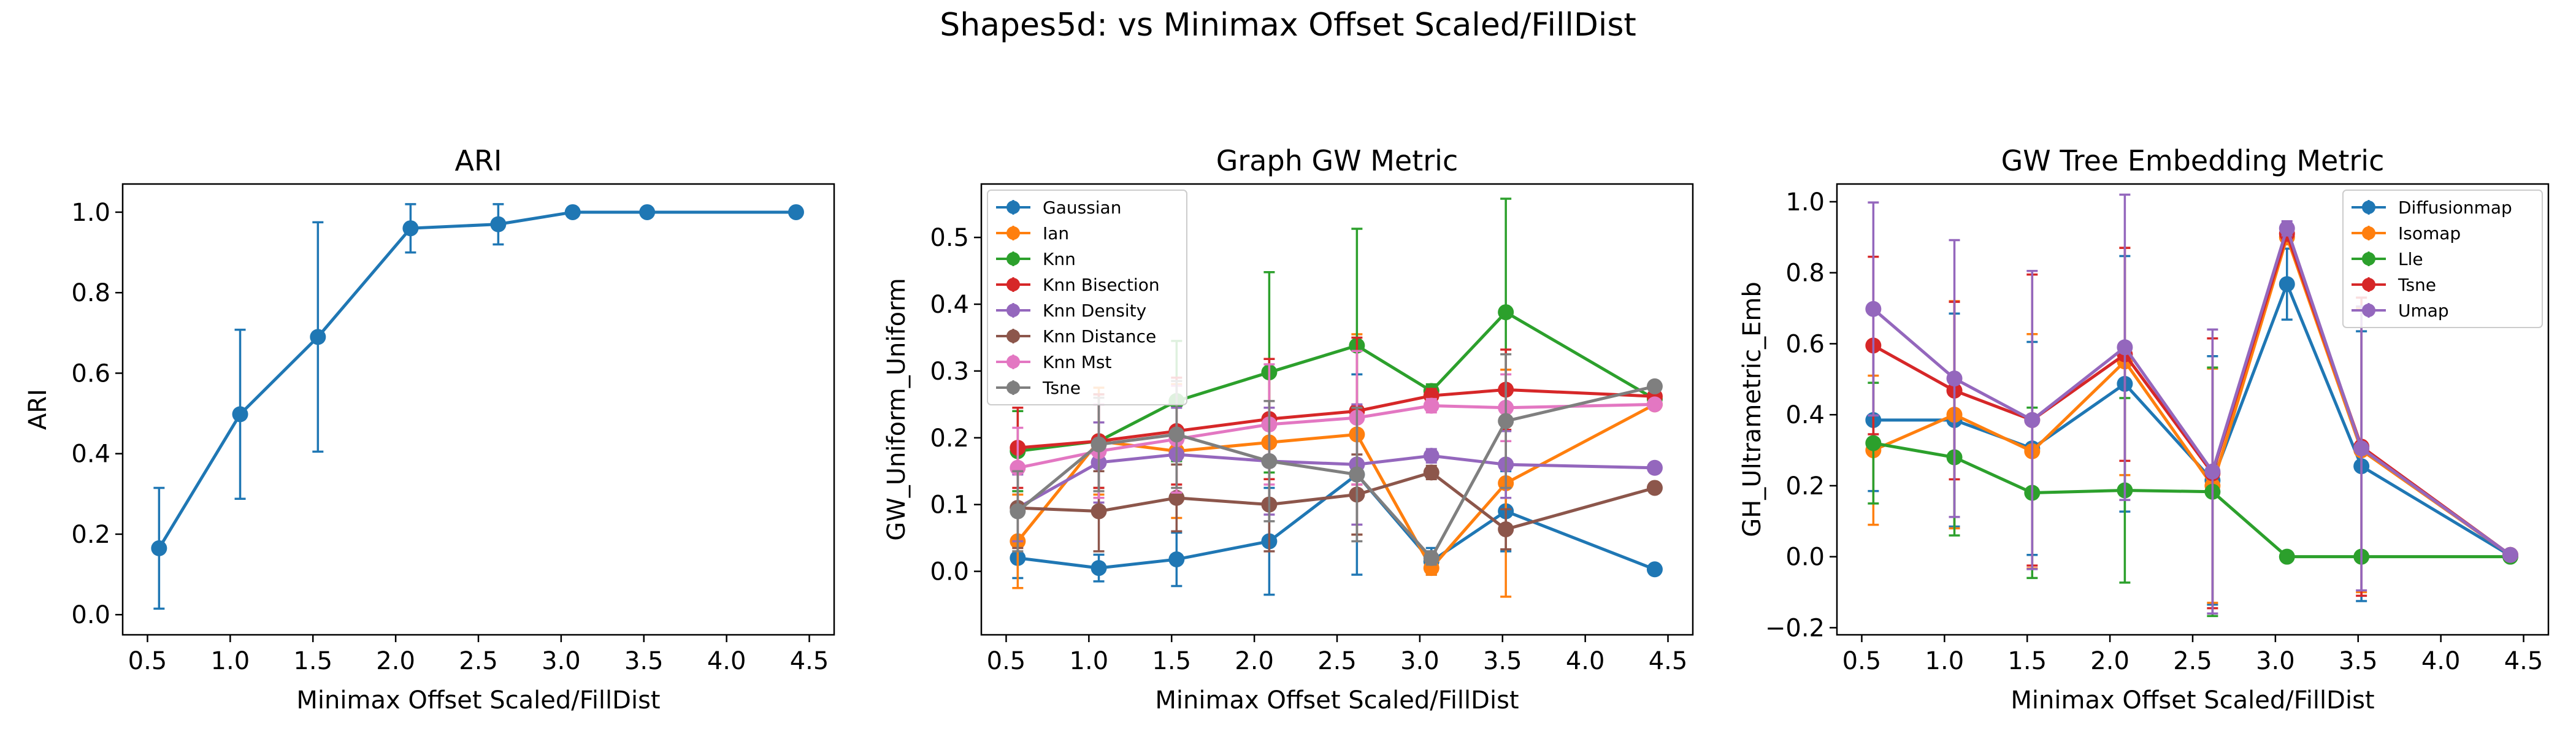 The height and width of the screenshot is (736, 2576). Describe the element at coordinates (949, 505) in the screenshot. I see `y-tick-label: 0.1` at that location.